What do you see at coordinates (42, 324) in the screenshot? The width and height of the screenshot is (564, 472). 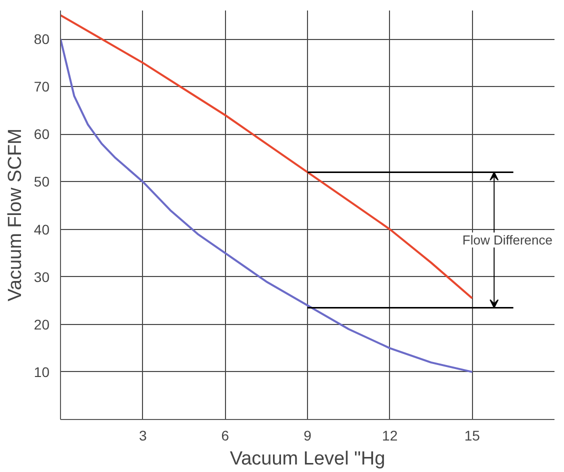 I see `y-tick-label: 20` at bounding box center [42, 324].